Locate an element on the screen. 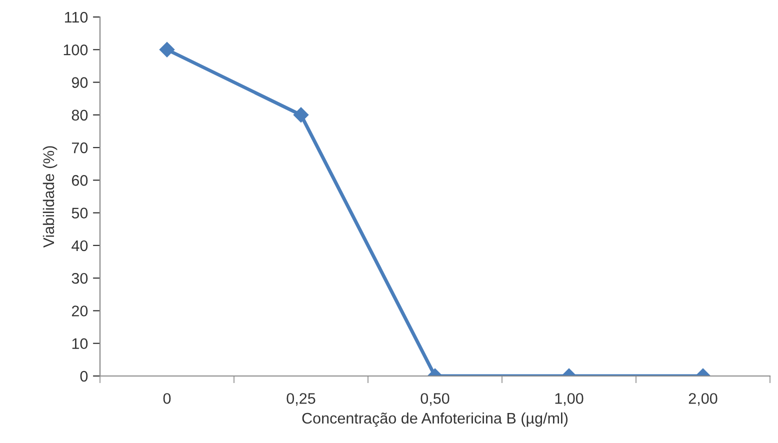 The height and width of the screenshot is (443, 778). y-axis-title: Viabilidade (%) is located at coordinates (50, 197).